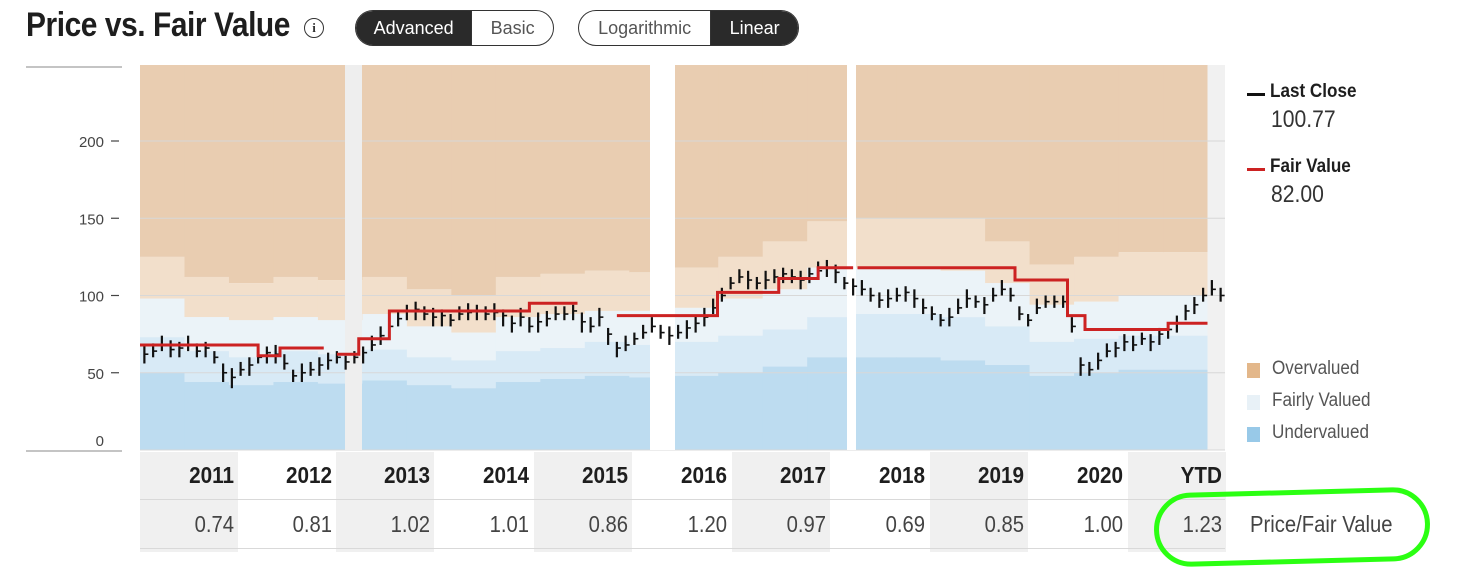  Describe the element at coordinates (214, 524) in the screenshot. I see `price-fair-value-ratio: 0.74` at that location.